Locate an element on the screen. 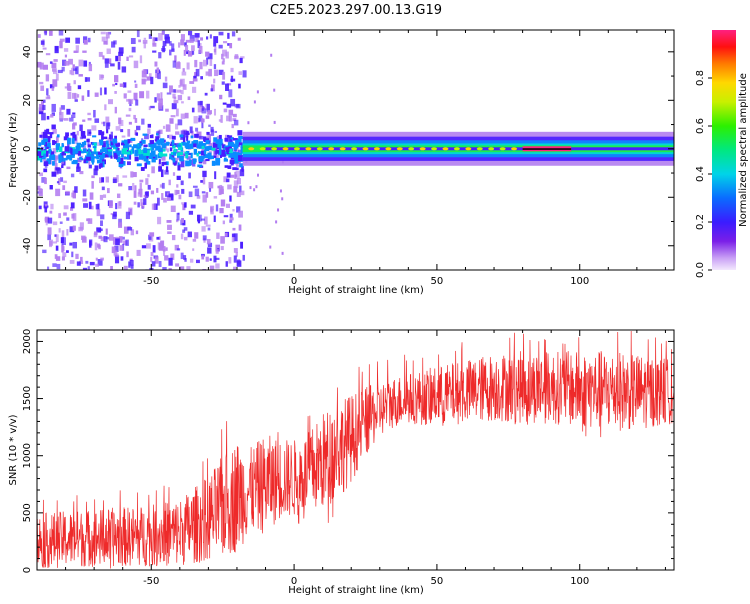 The height and width of the screenshot is (604, 750). colorbar-gradient is located at coordinates (724, 150).